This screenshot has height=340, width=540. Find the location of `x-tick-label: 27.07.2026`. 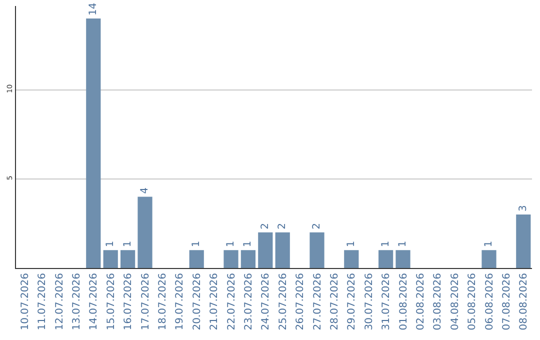

x-tick-label: 27.07.2026 is located at coordinates (318, 301).